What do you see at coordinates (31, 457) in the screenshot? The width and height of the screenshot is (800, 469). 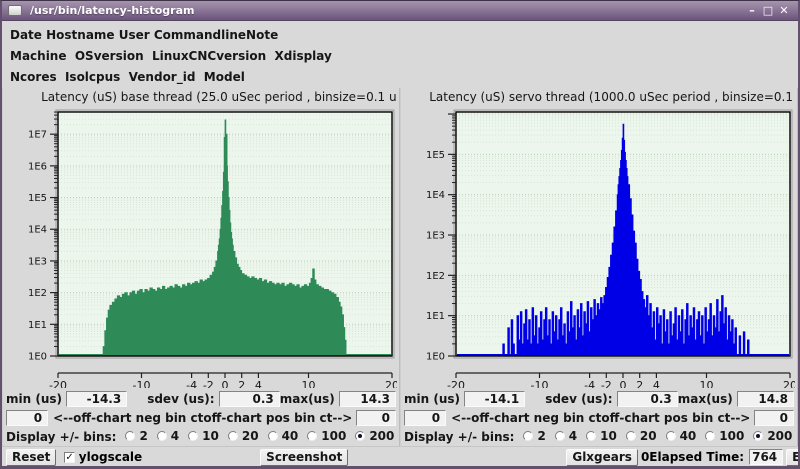 I see `reset-button: Reset` at bounding box center [31, 457].